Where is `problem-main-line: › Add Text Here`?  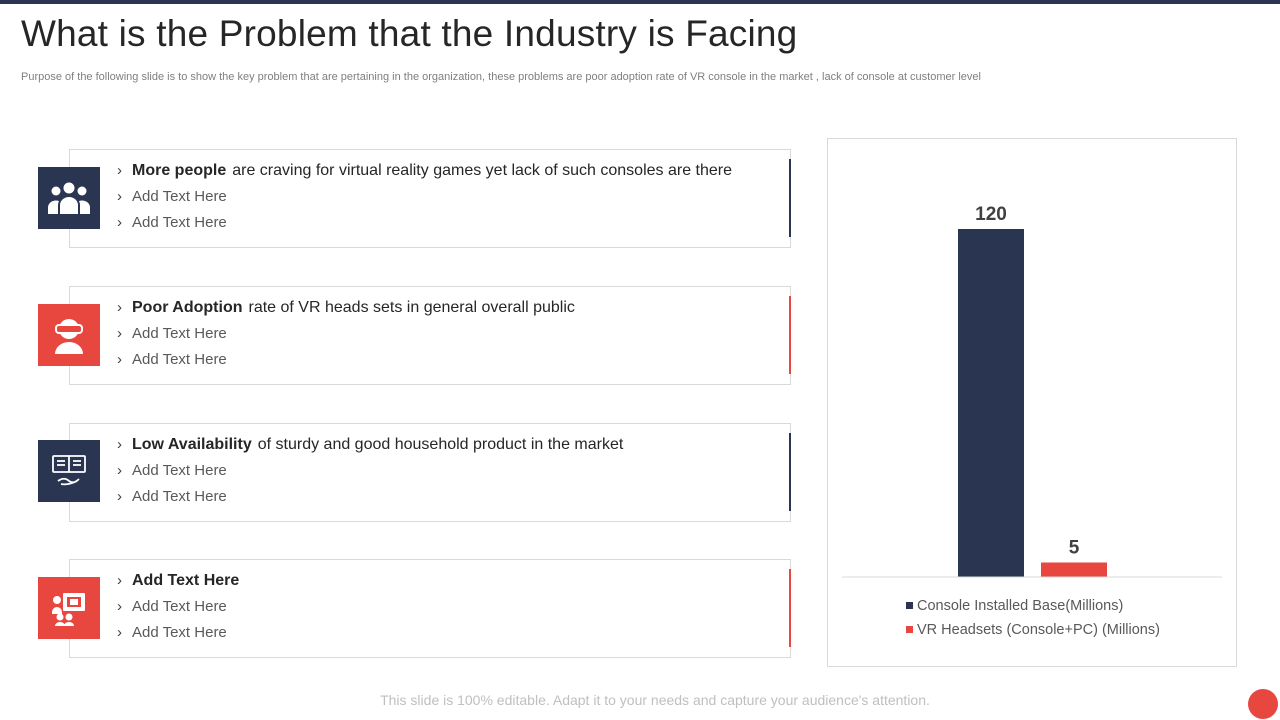 problem-main-line: › Add Text Here is located at coordinates (181, 585).